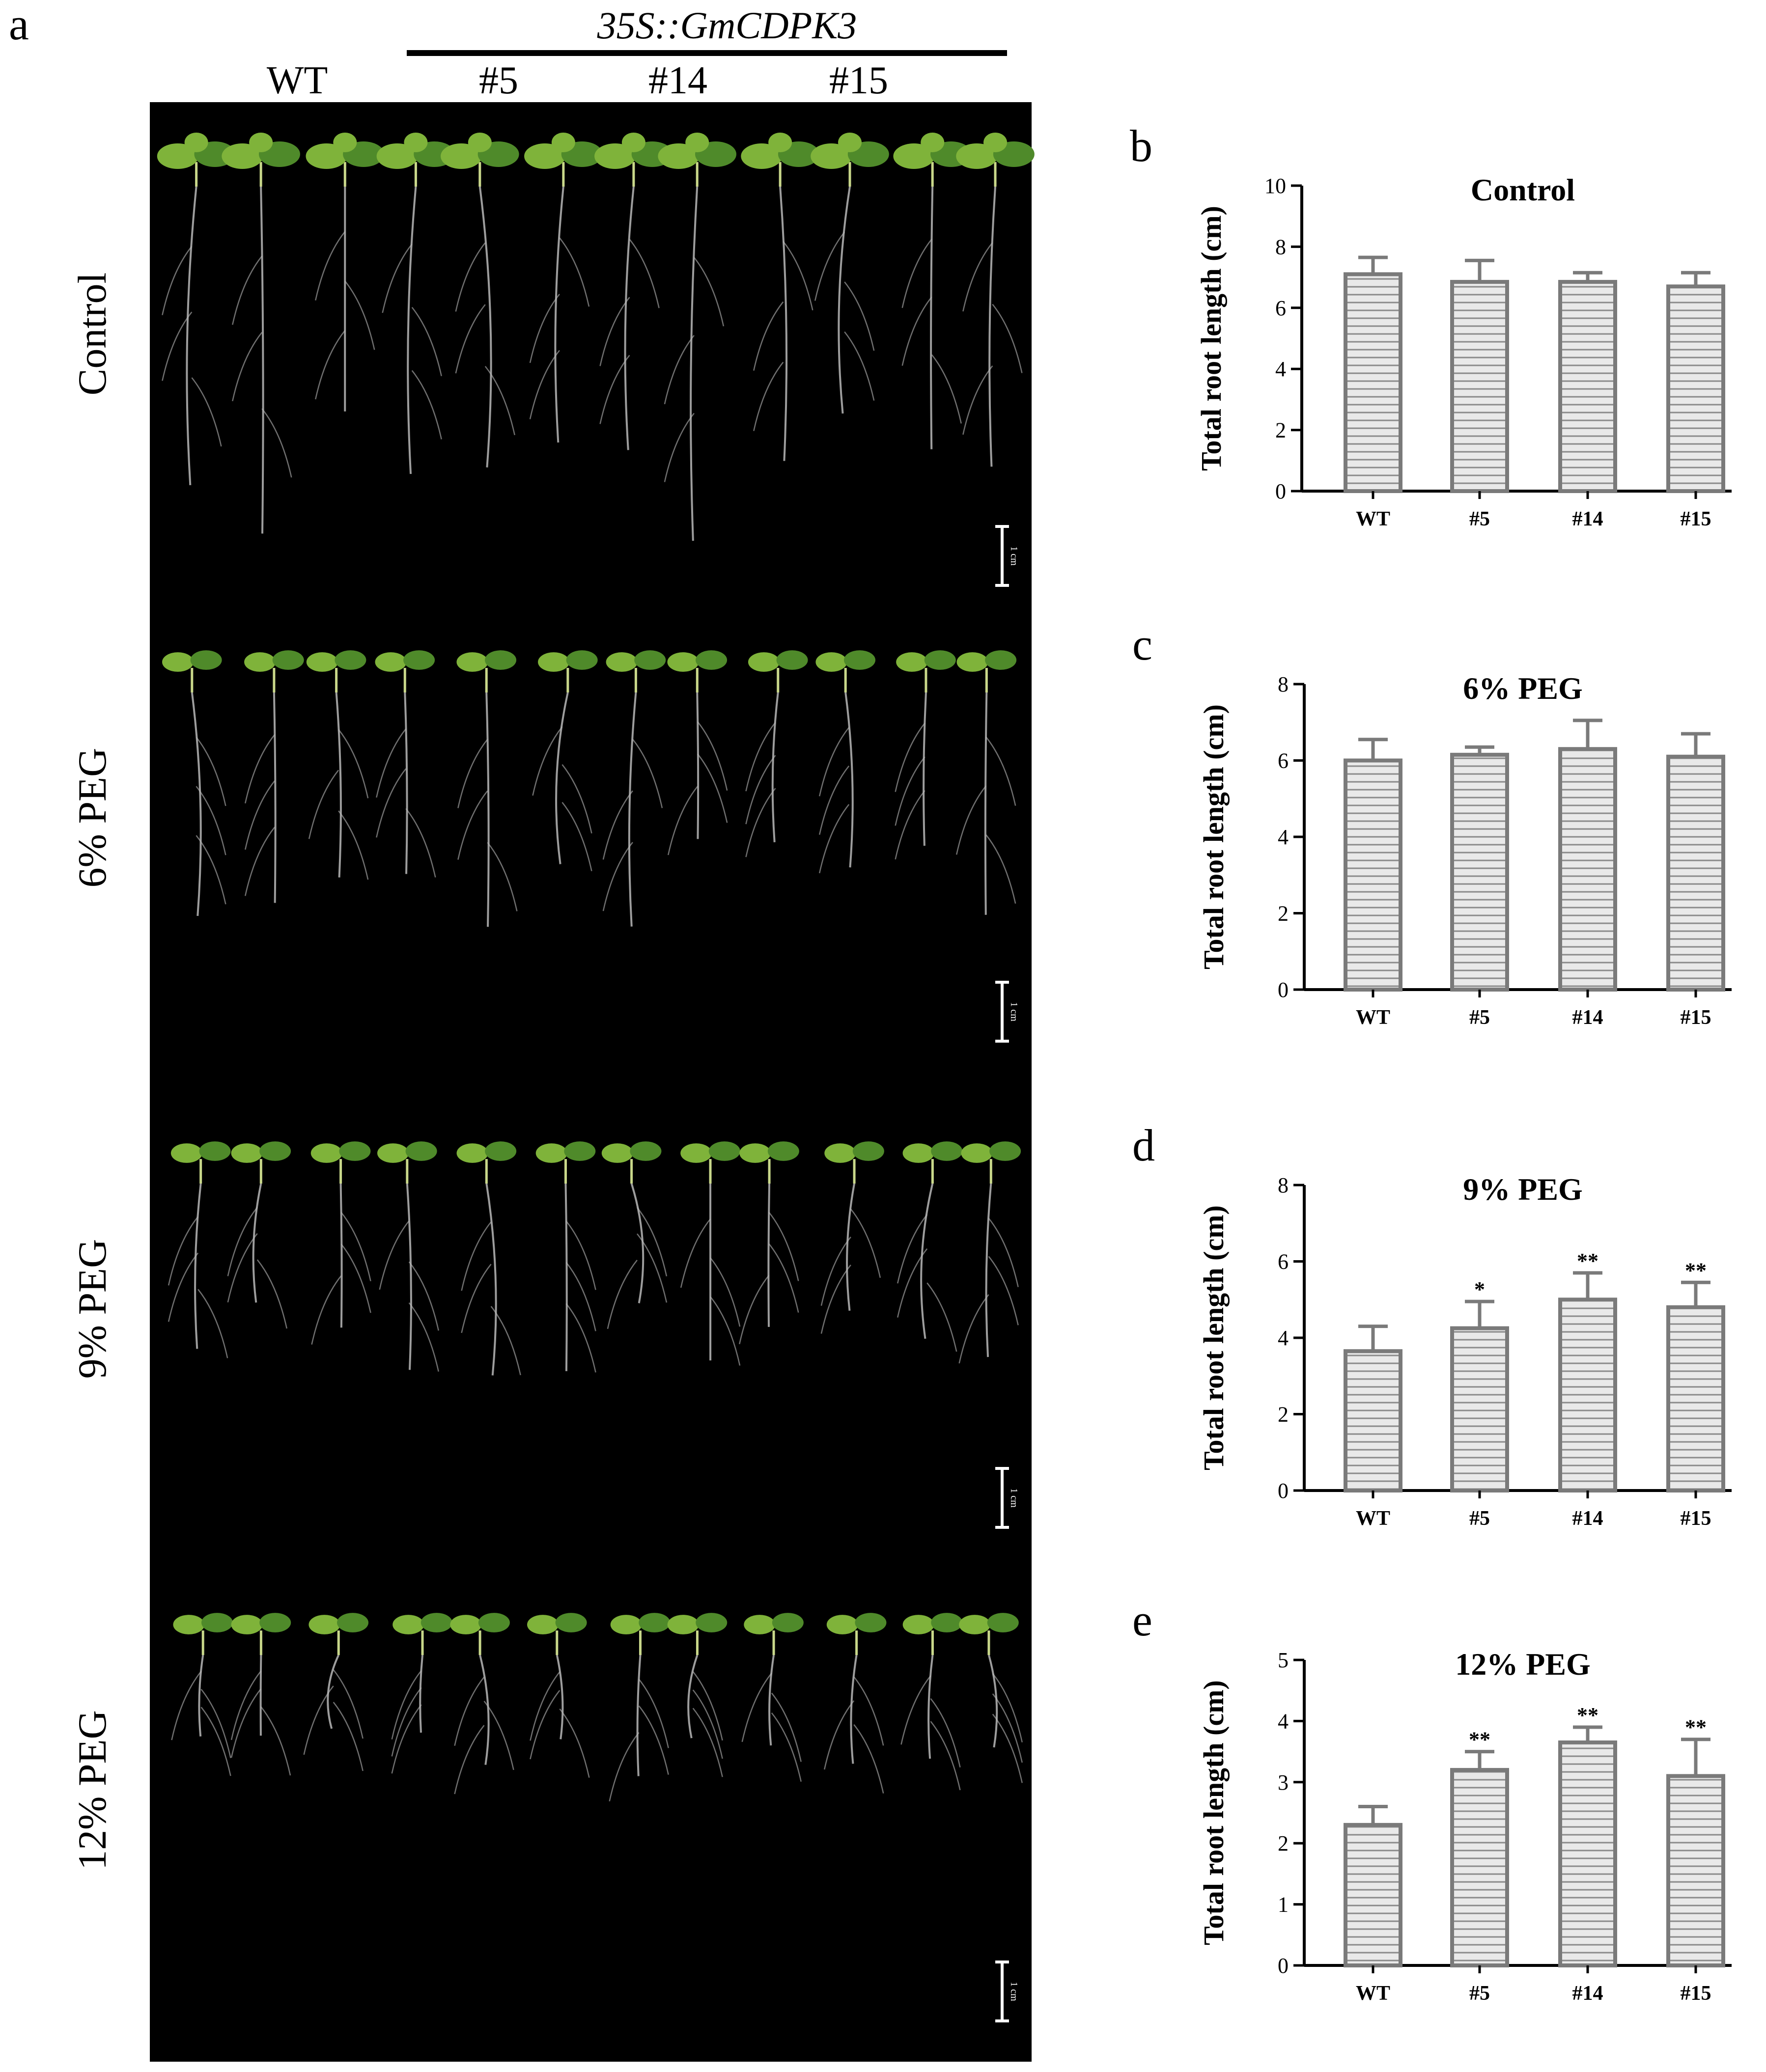 Image resolution: width=1766 pixels, height=2072 pixels. What do you see at coordinates (1523, 688) in the screenshot?
I see `chart-title: 6% PEG` at bounding box center [1523, 688].